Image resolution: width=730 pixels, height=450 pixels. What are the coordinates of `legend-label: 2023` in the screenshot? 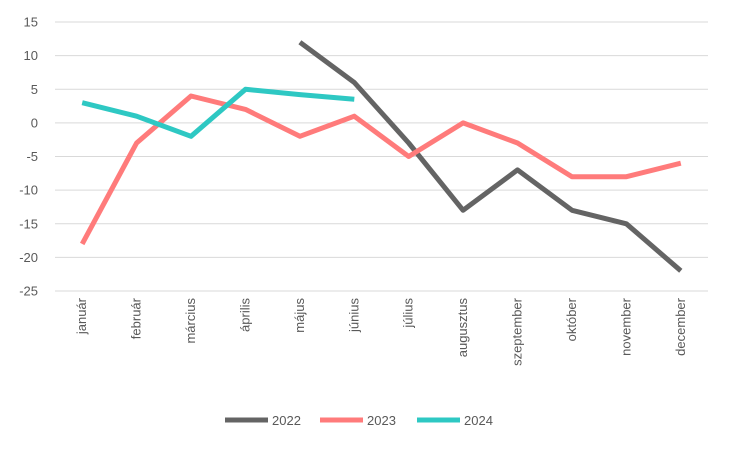 It's located at (381, 420).